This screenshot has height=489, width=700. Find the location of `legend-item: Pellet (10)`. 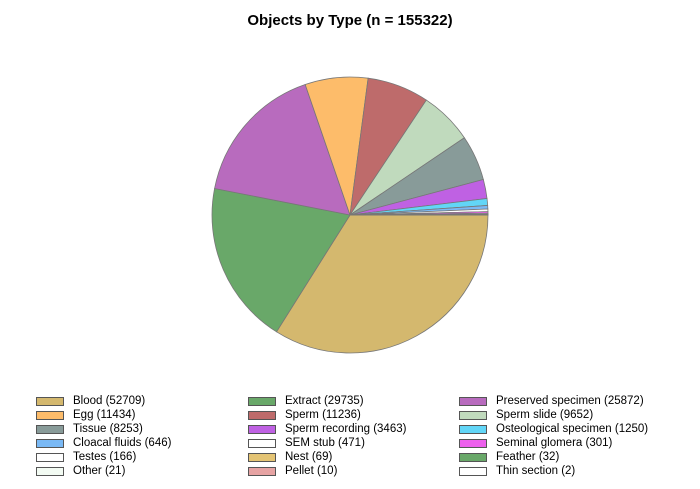

legend-item: Pellet (10) is located at coordinates (353, 471).